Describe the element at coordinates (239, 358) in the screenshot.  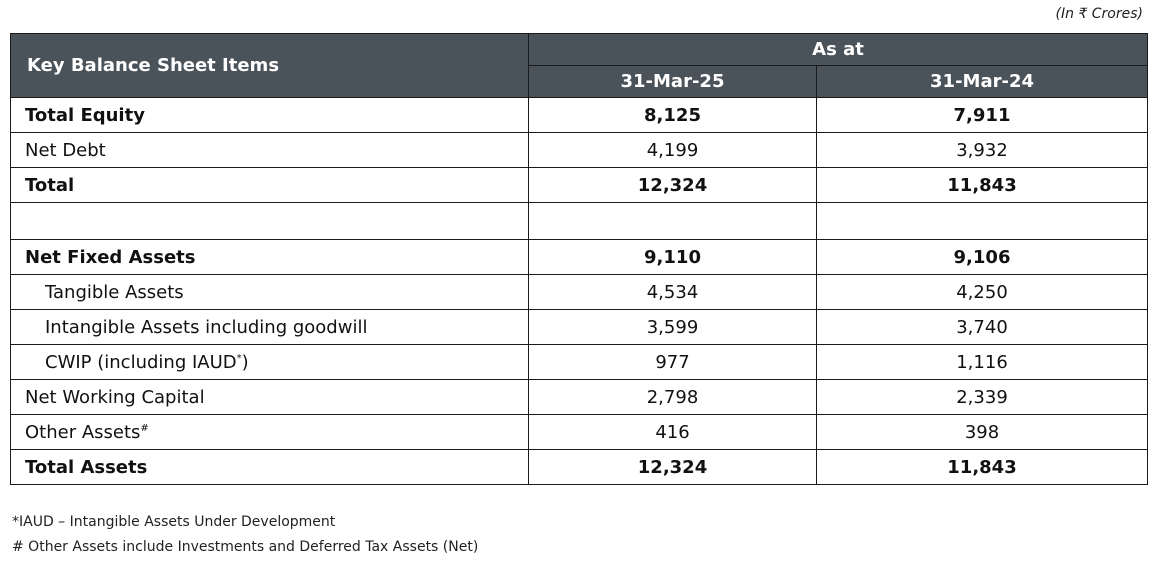
I see `footnote-marker-asterisk: *` at that location.